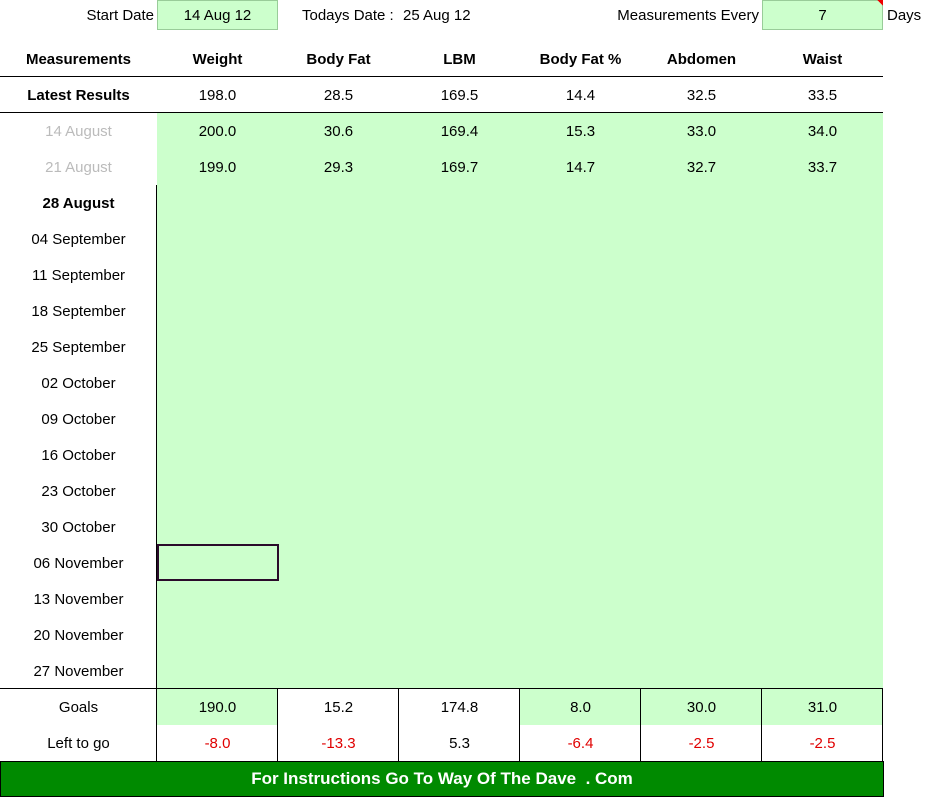 The width and height of the screenshot is (925, 800). What do you see at coordinates (78, 239) in the screenshot?
I see `row-date: 04 September` at bounding box center [78, 239].